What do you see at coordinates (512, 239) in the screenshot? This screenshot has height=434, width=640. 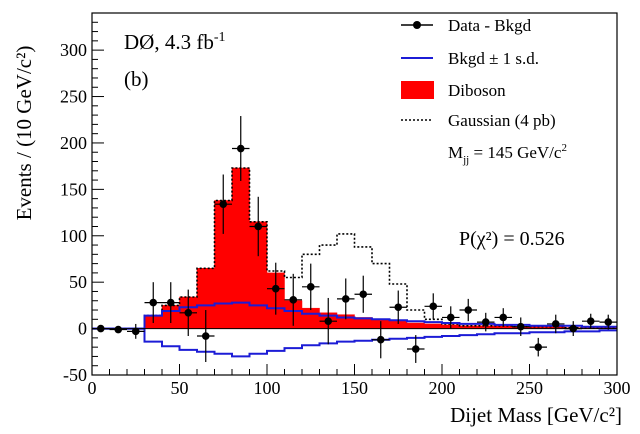 I see `chi2-label: P(χ²) = 0.526` at bounding box center [512, 239].